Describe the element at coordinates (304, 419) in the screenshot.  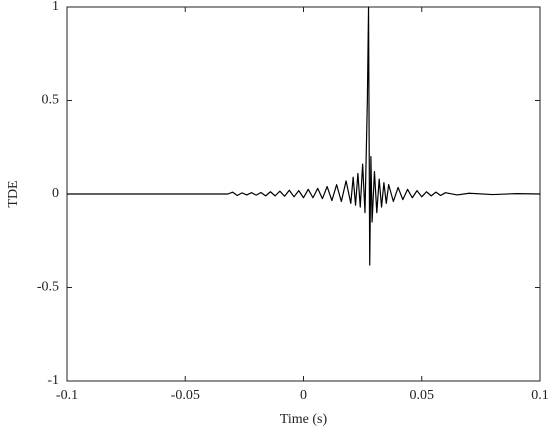
I see `x-axis-label: Time (s)` at that location.